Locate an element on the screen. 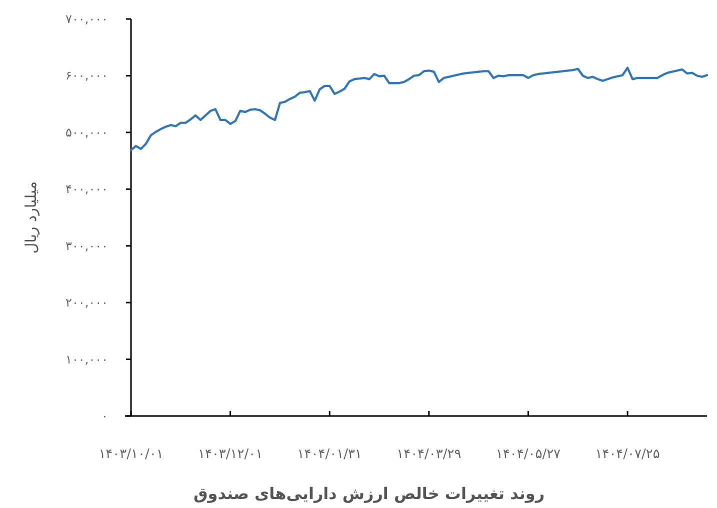 This screenshot has width=717, height=508. x-tick-label: ۱۴۰۴/۰۳/۲۹ is located at coordinates (429, 454).